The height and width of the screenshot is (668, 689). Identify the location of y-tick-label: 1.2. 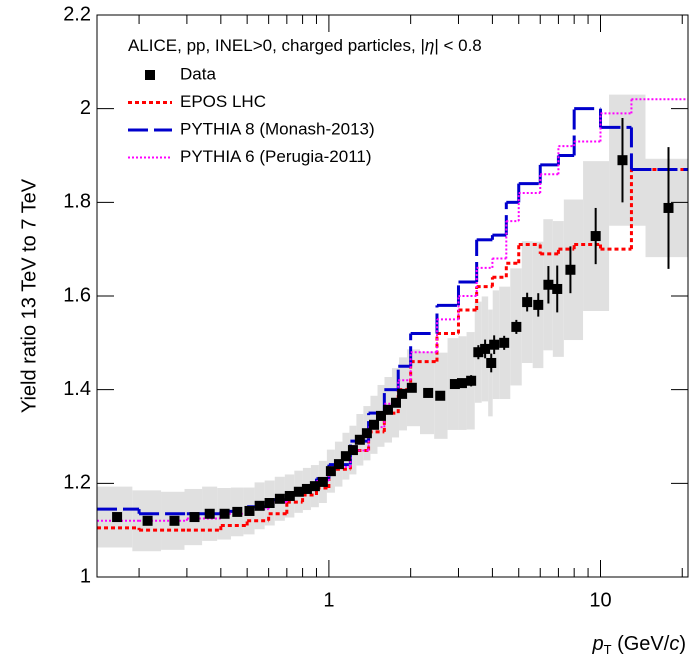
(77, 483).